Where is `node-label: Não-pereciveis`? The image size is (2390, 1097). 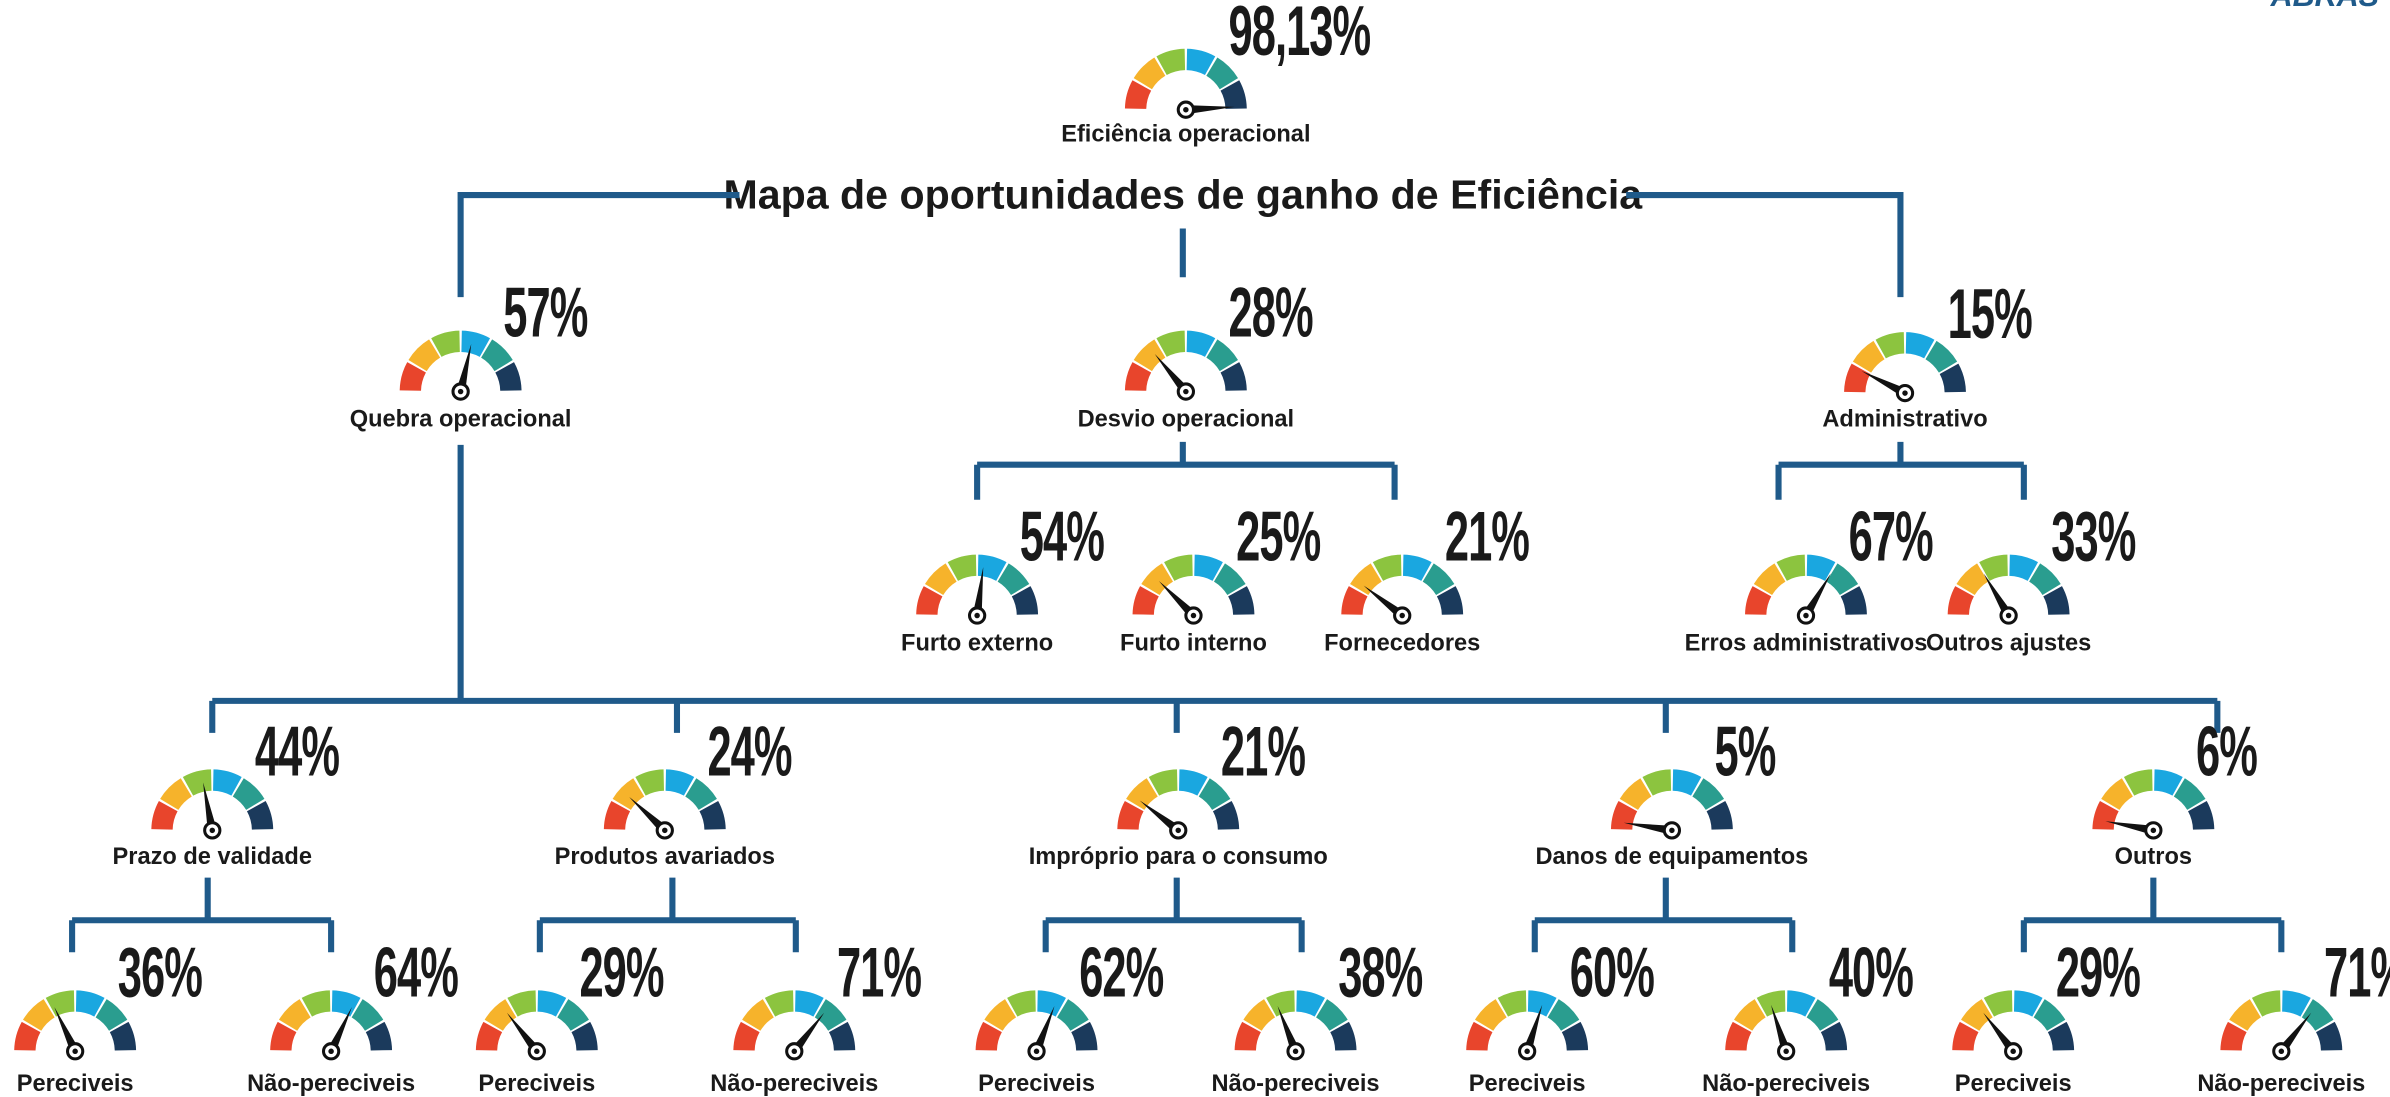
node-label: Não-pereciveis is located at coordinates (331, 1084).